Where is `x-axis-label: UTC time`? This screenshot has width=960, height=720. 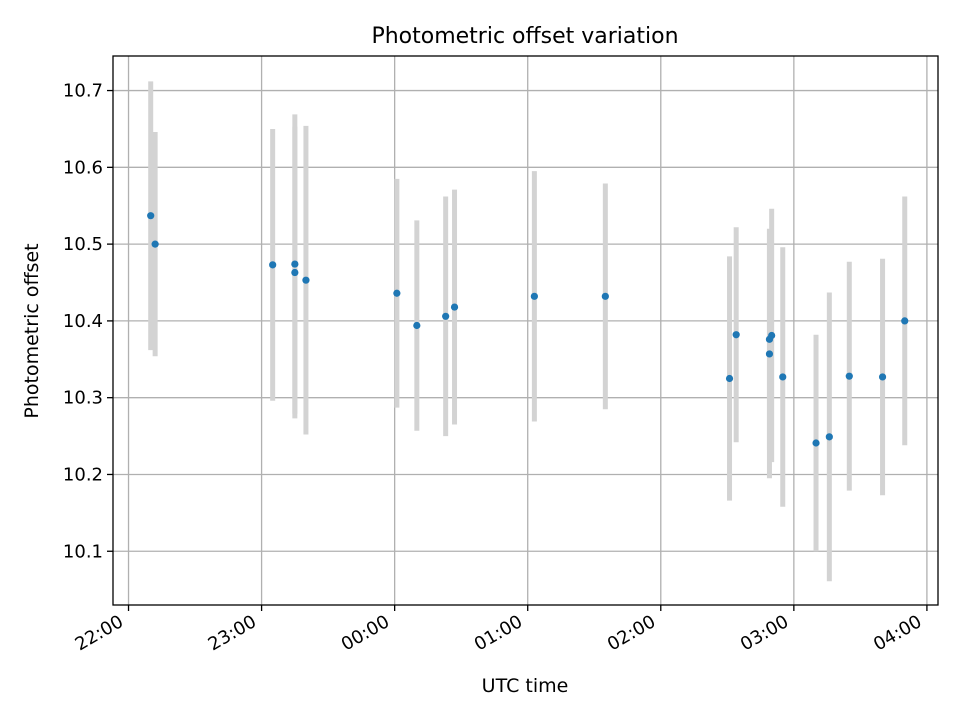 x-axis-label: UTC time is located at coordinates (525, 686).